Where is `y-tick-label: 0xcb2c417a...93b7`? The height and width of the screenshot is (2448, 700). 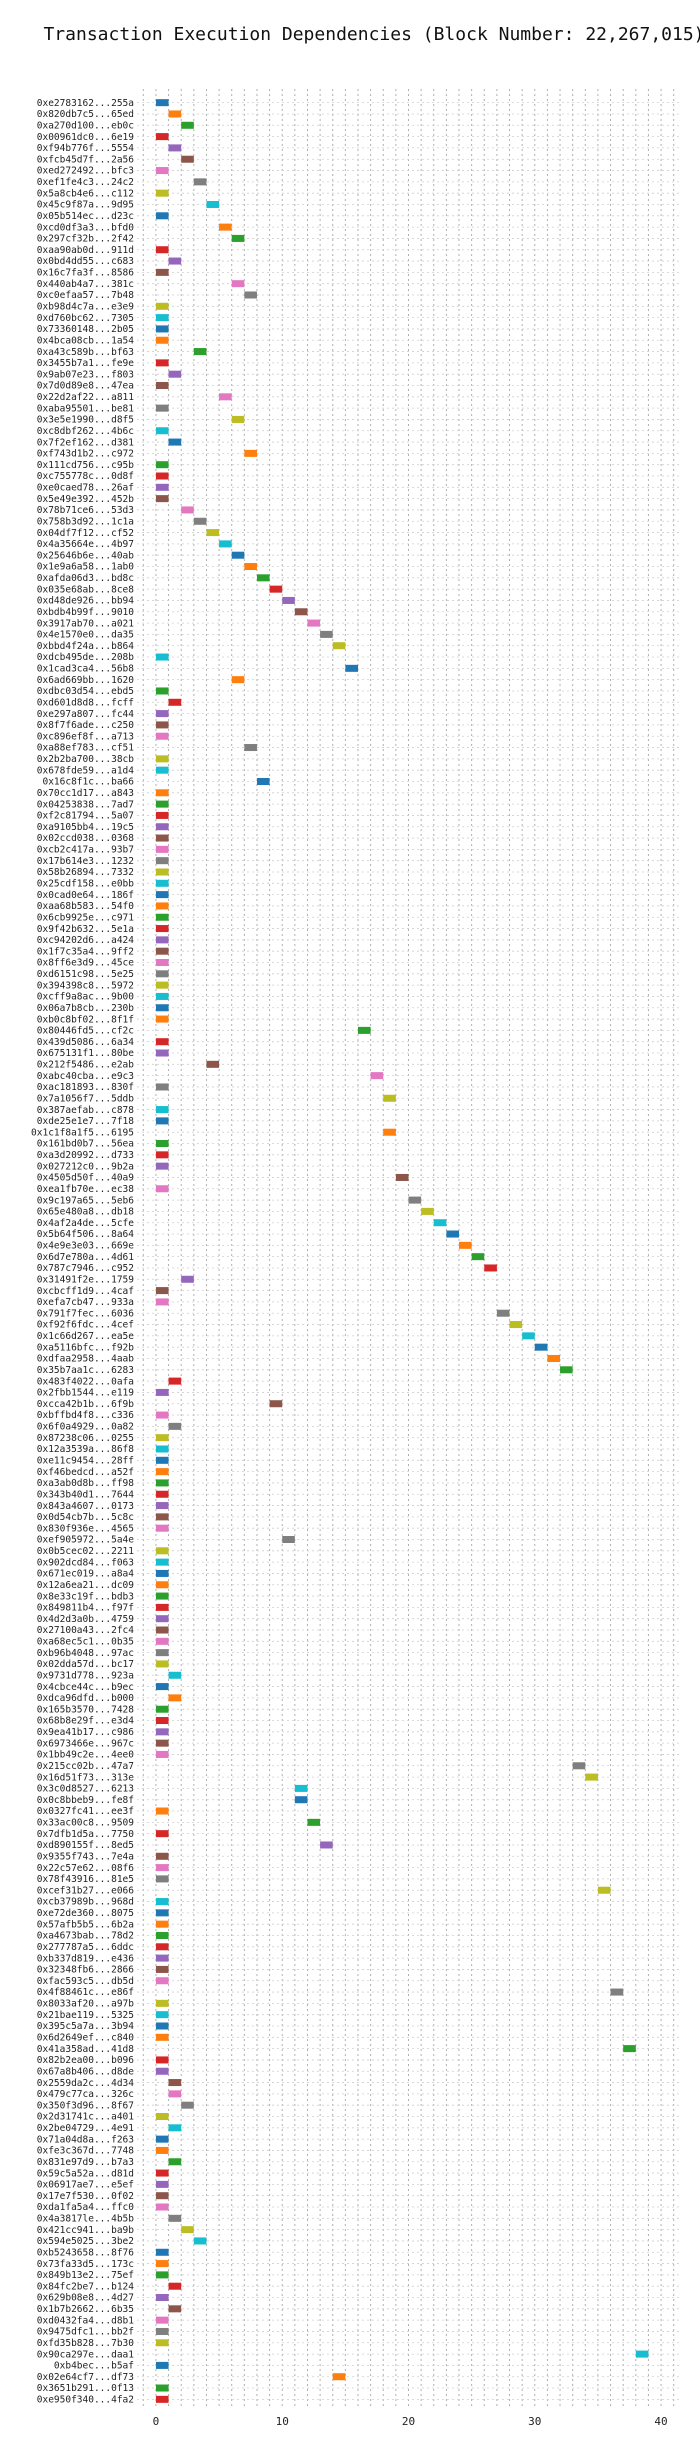 y-tick-label: 0xcb2c417a...93b7 is located at coordinates (85, 850).